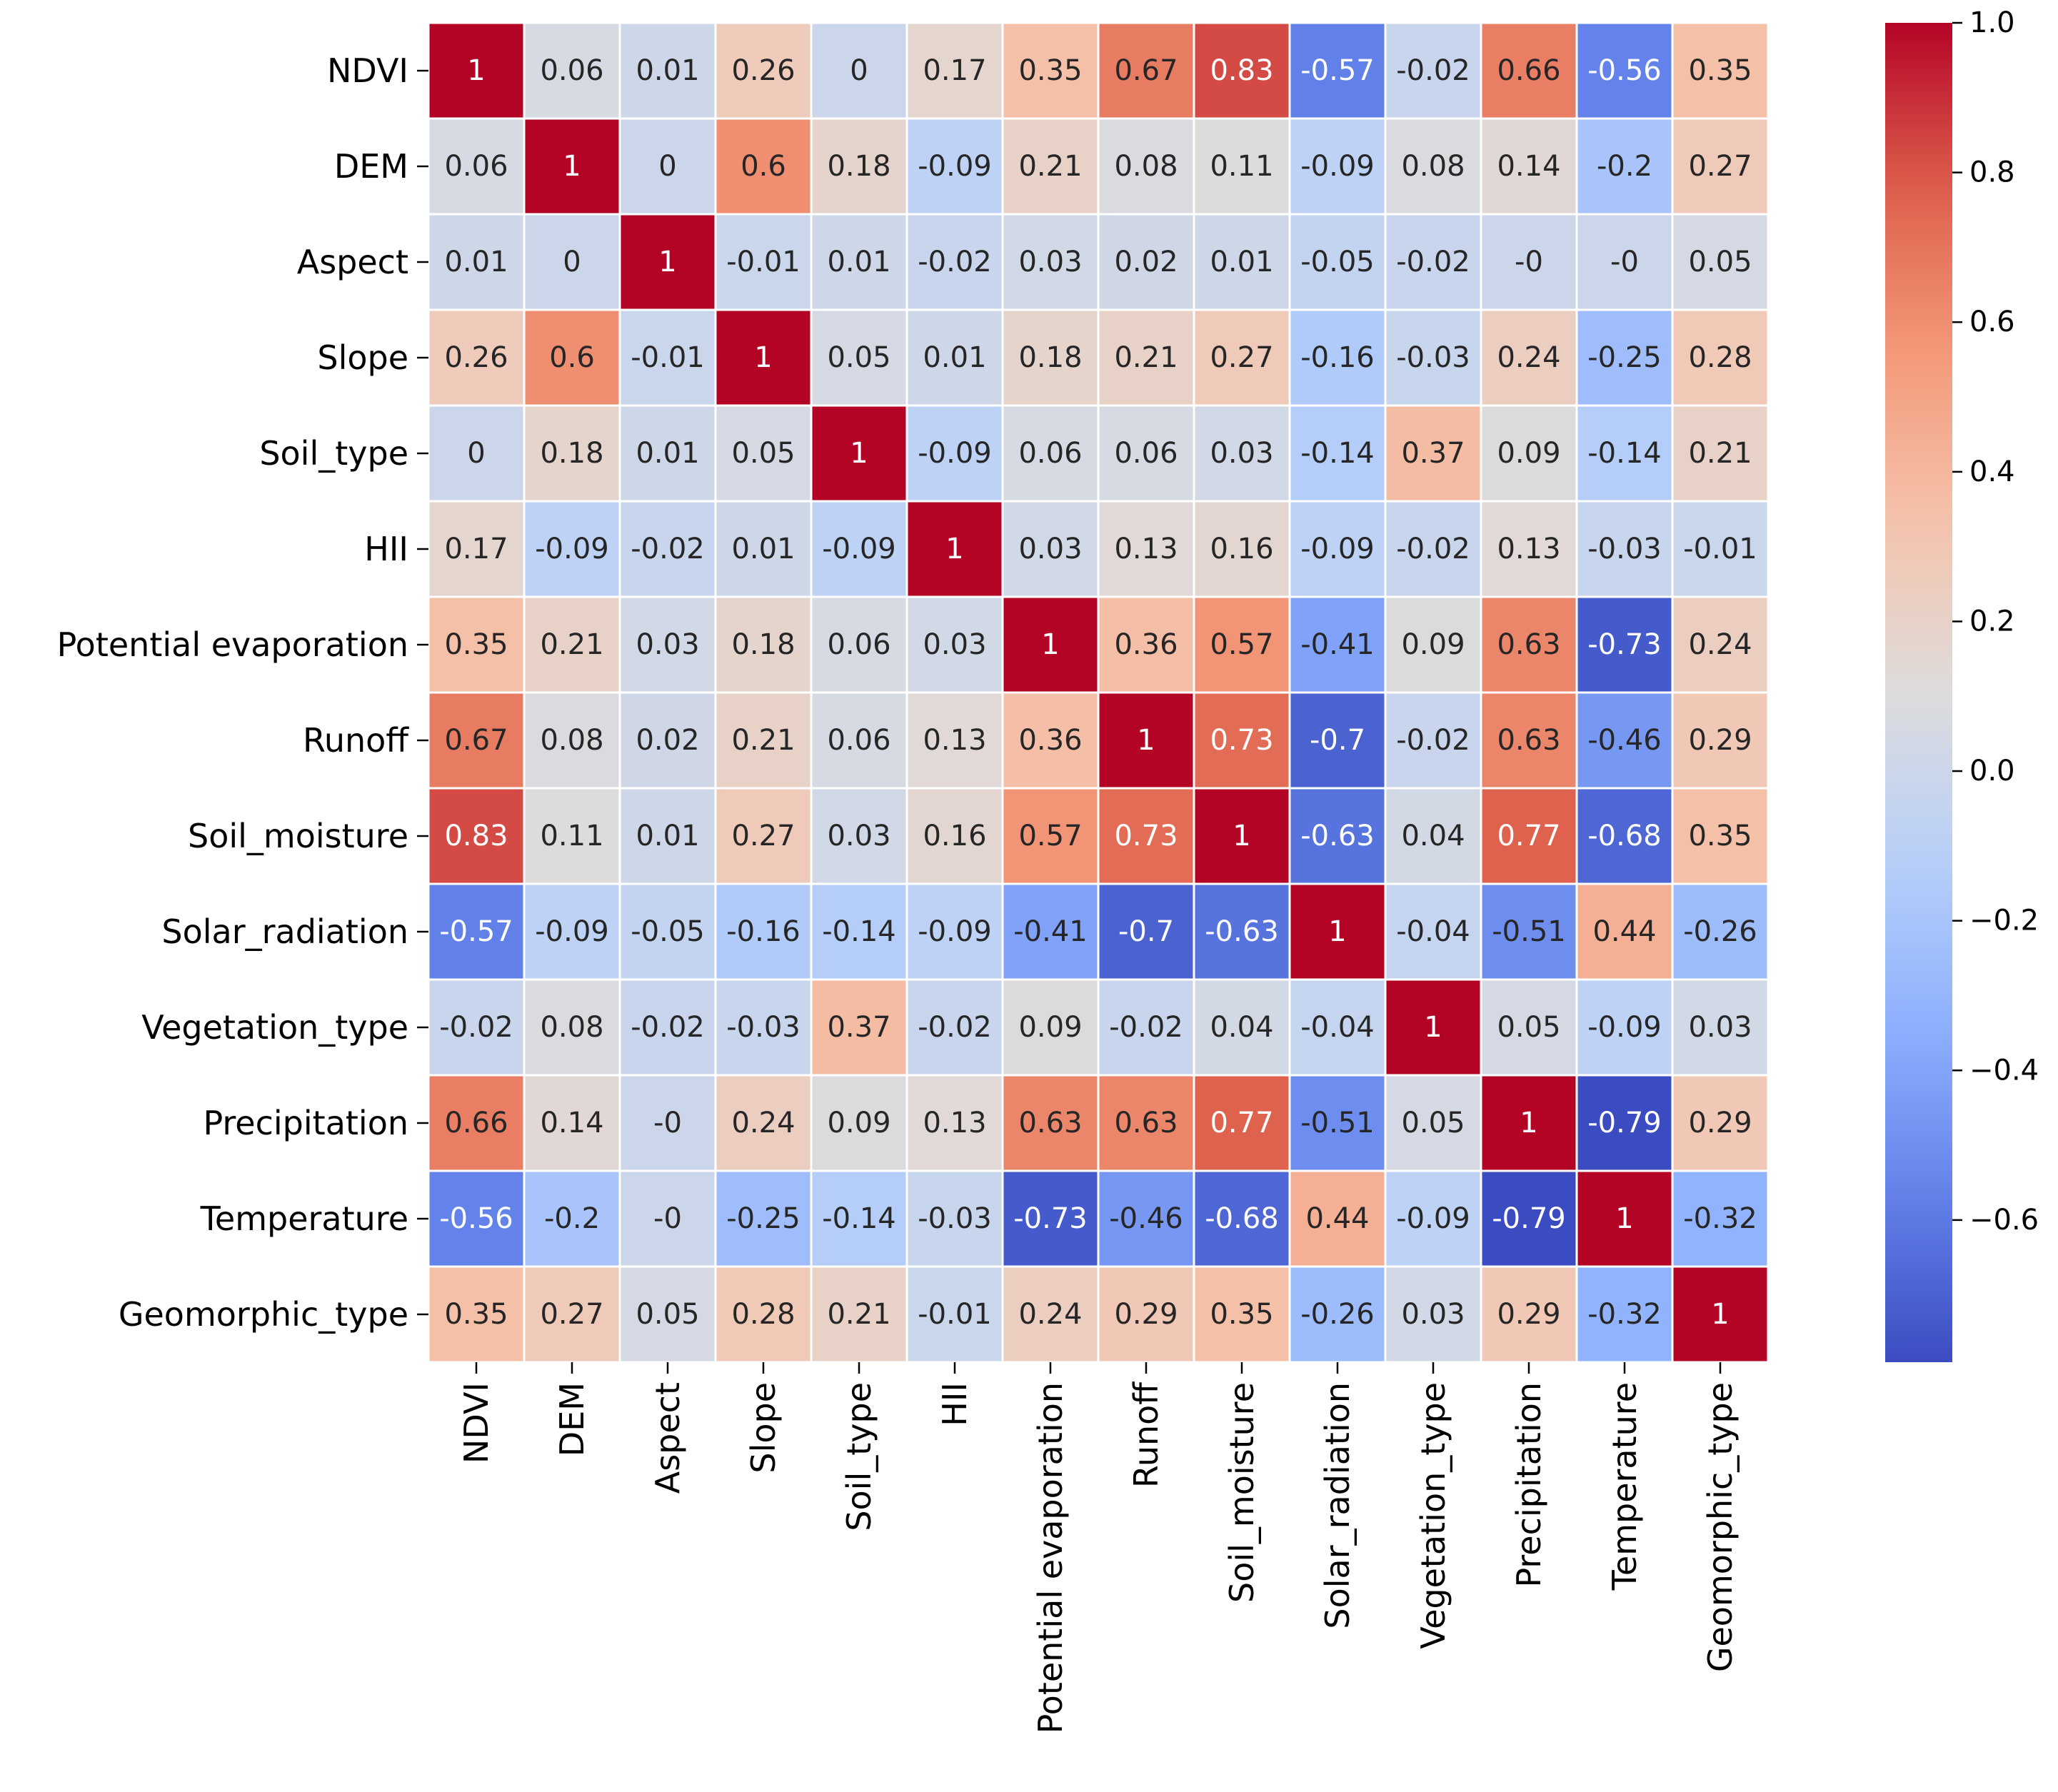  Describe the element at coordinates (476, 644) in the screenshot. I see `cell-value-label: 0.35` at that location.